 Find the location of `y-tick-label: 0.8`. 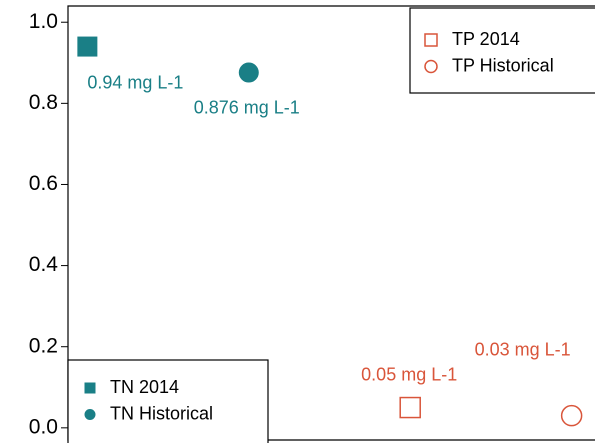

y-tick-label: 0.8 is located at coordinates (43, 102).